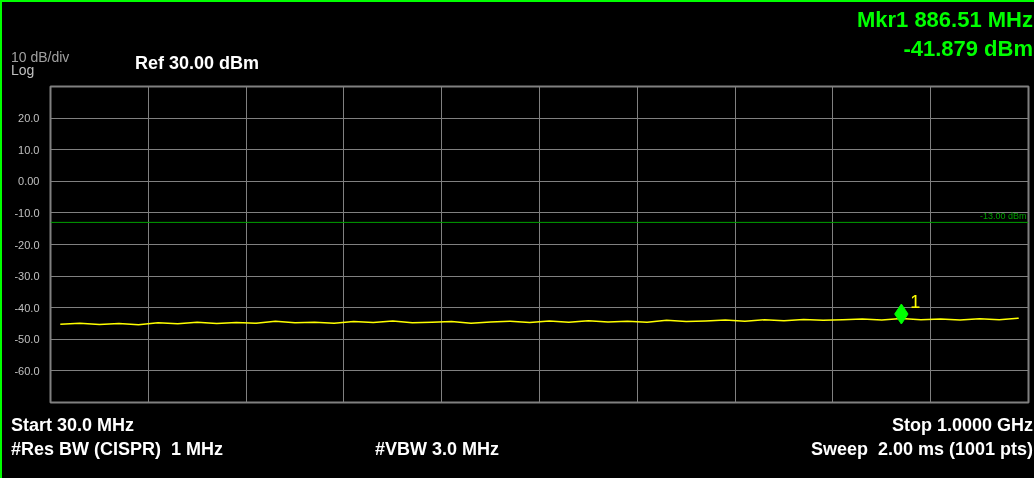  I want to click on text: Sweep 2.00 ms (1001 pts), so click(921, 449).